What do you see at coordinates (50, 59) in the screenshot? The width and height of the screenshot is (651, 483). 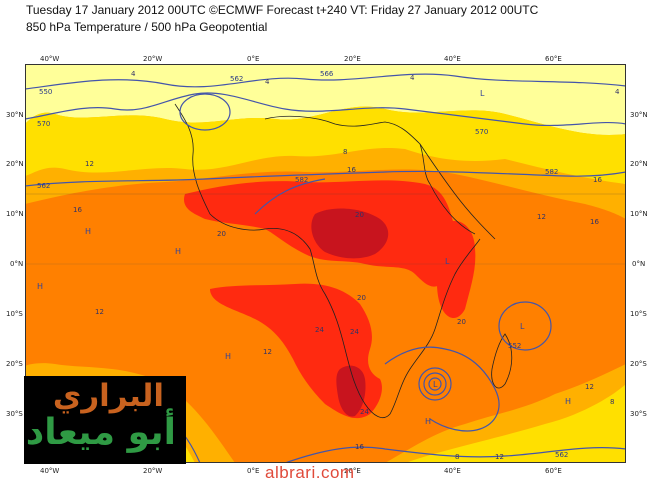 I see `lon-label-top: 40°W` at bounding box center [50, 59].